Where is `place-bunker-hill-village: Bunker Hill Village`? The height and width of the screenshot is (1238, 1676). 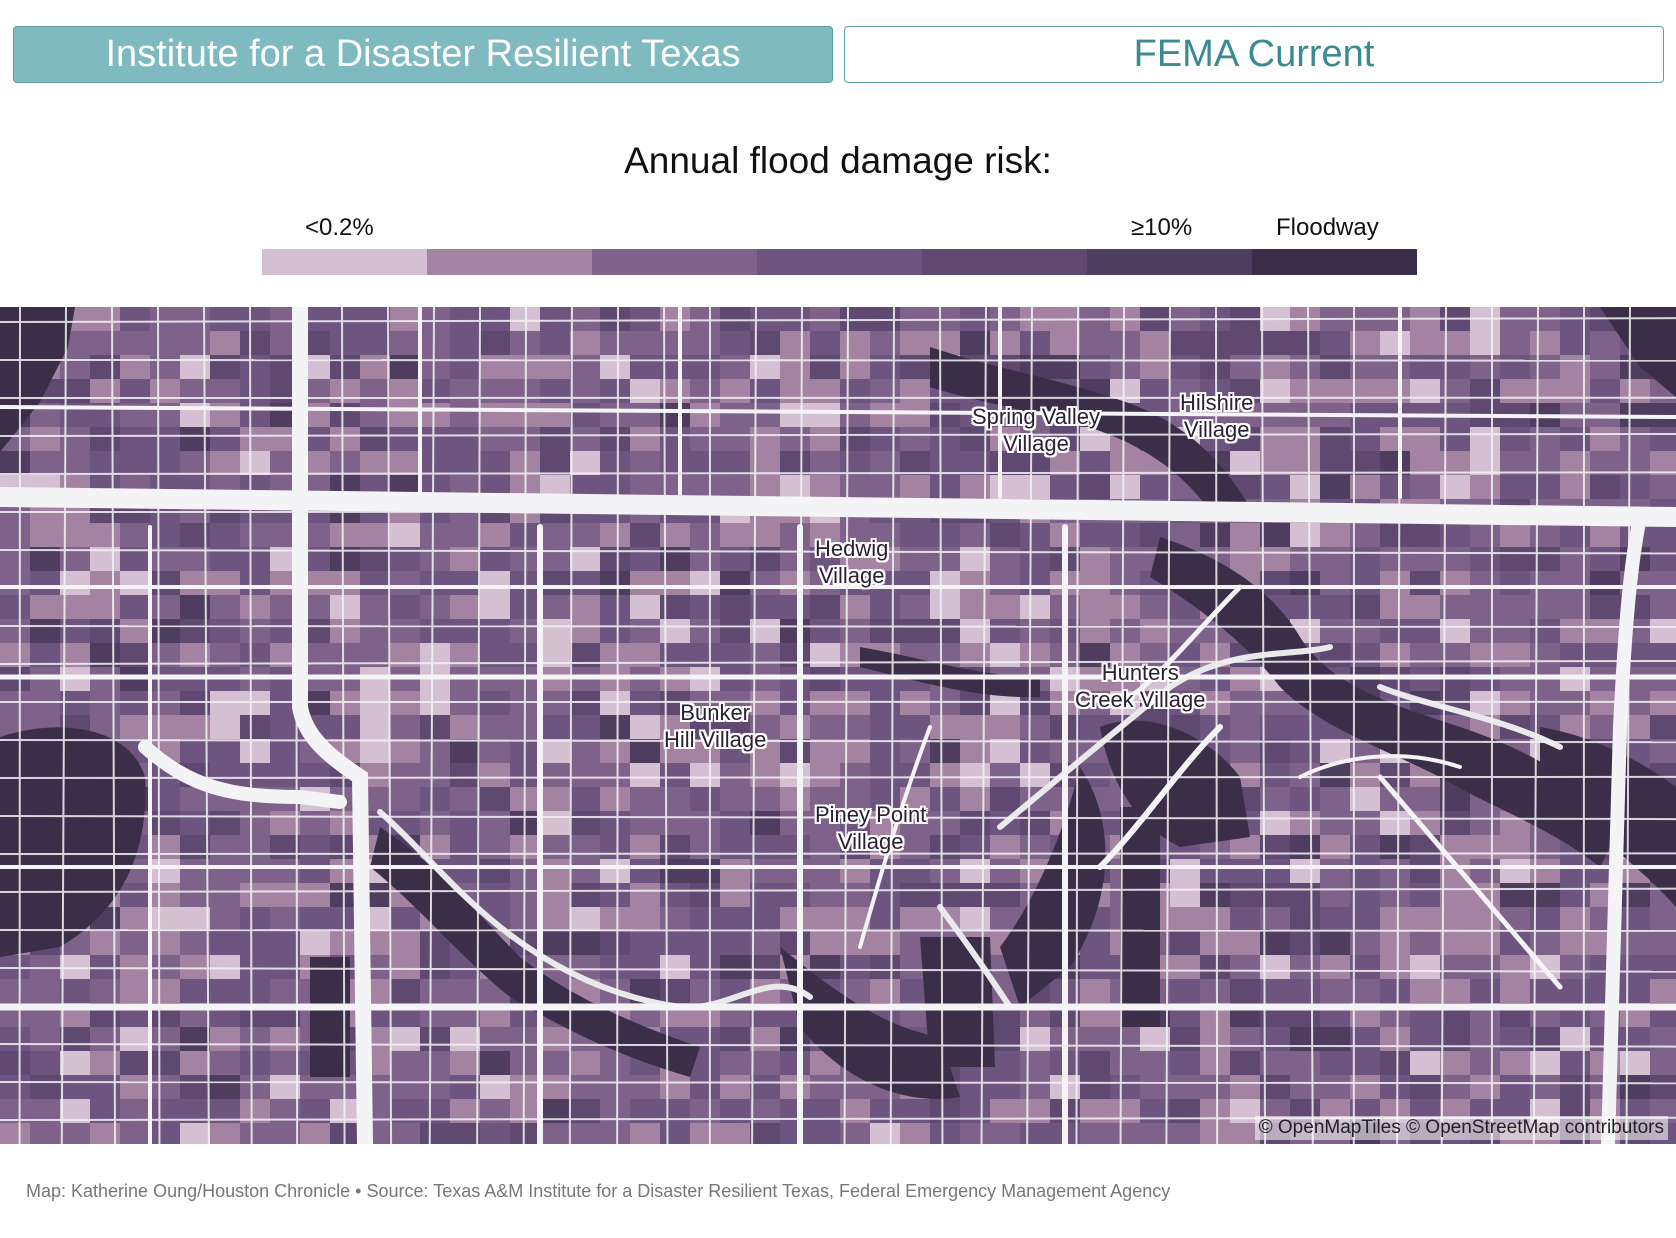 place-bunker-hill-village: Bunker Hill Village is located at coordinates (715, 726).